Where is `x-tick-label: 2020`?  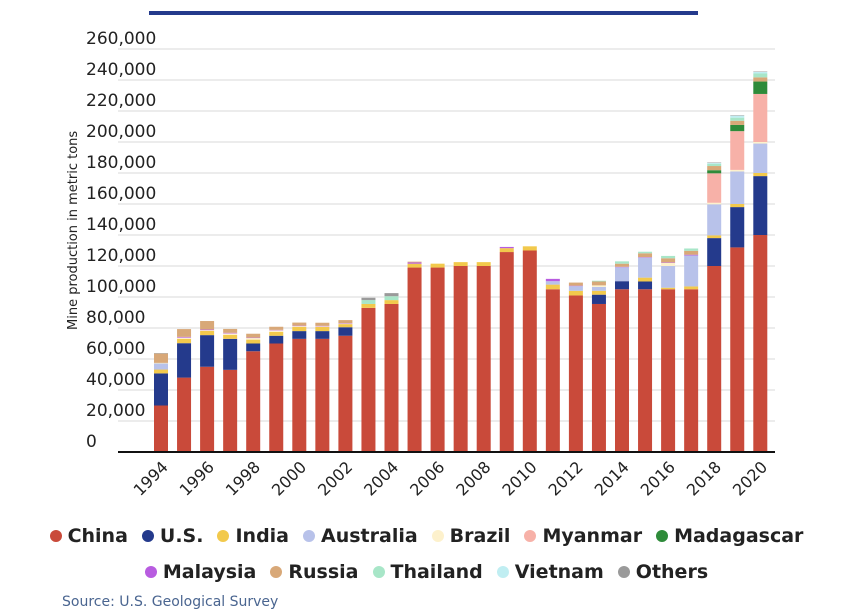 x-tick-label: 2020 is located at coordinates (750, 478).